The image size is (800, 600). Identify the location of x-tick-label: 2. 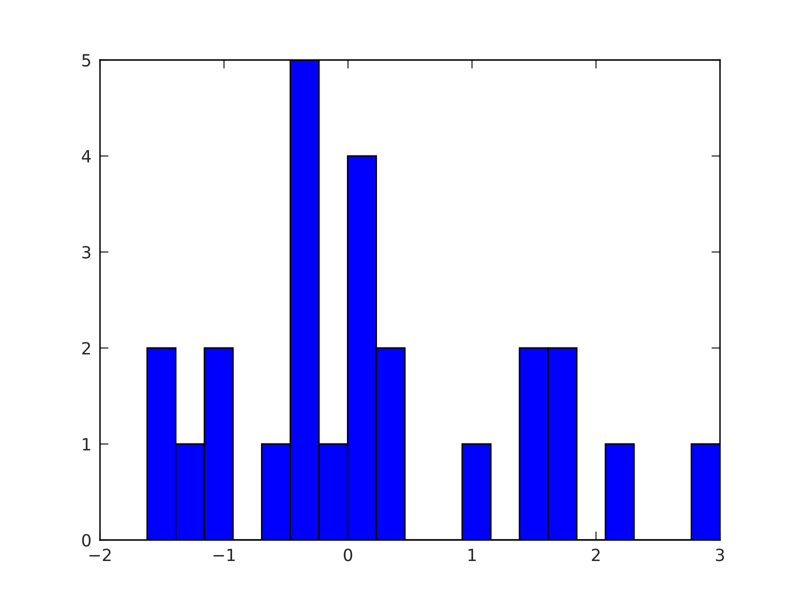
(596, 554).